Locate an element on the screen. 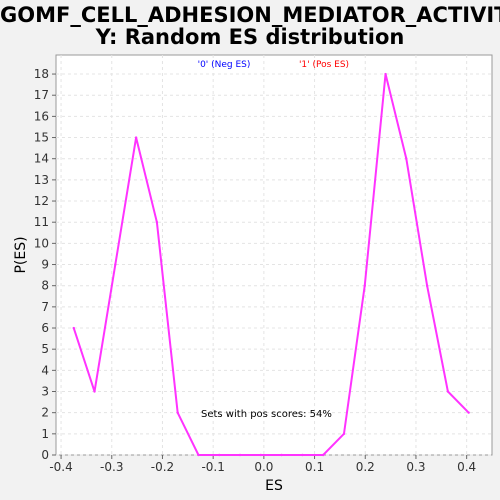  x-tick-label: 0.2 is located at coordinates (365, 467).